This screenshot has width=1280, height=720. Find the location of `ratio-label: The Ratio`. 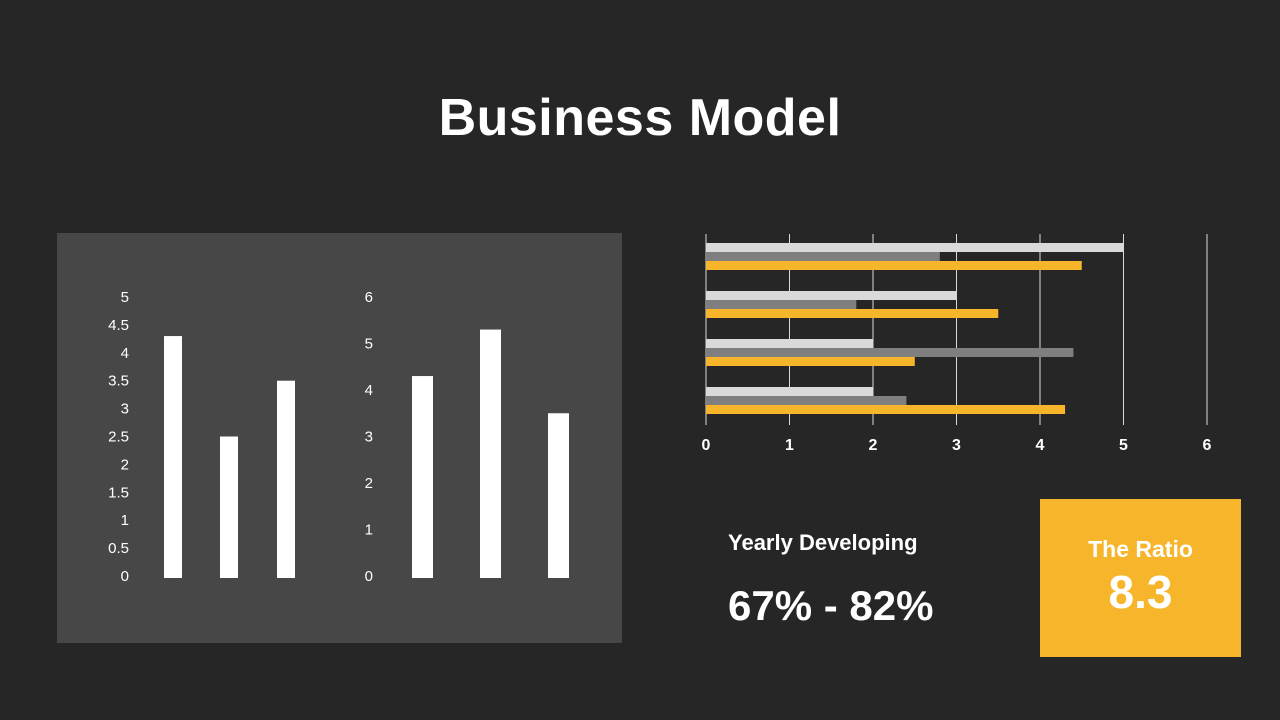

ratio-label: The Ratio is located at coordinates (1140, 549).